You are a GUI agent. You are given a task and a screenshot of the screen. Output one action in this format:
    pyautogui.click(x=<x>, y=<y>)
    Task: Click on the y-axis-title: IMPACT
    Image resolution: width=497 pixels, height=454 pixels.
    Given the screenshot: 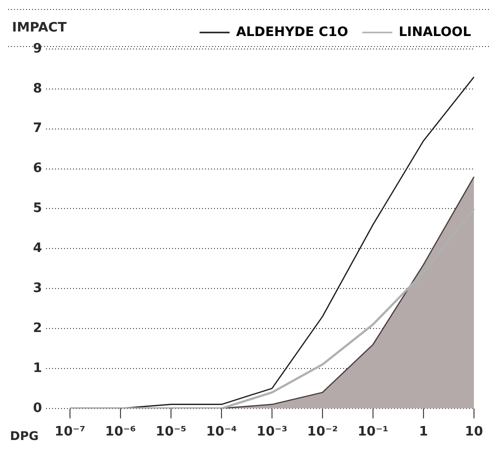 What is the action you would take?
    pyautogui.click(x=39, y=28)
    